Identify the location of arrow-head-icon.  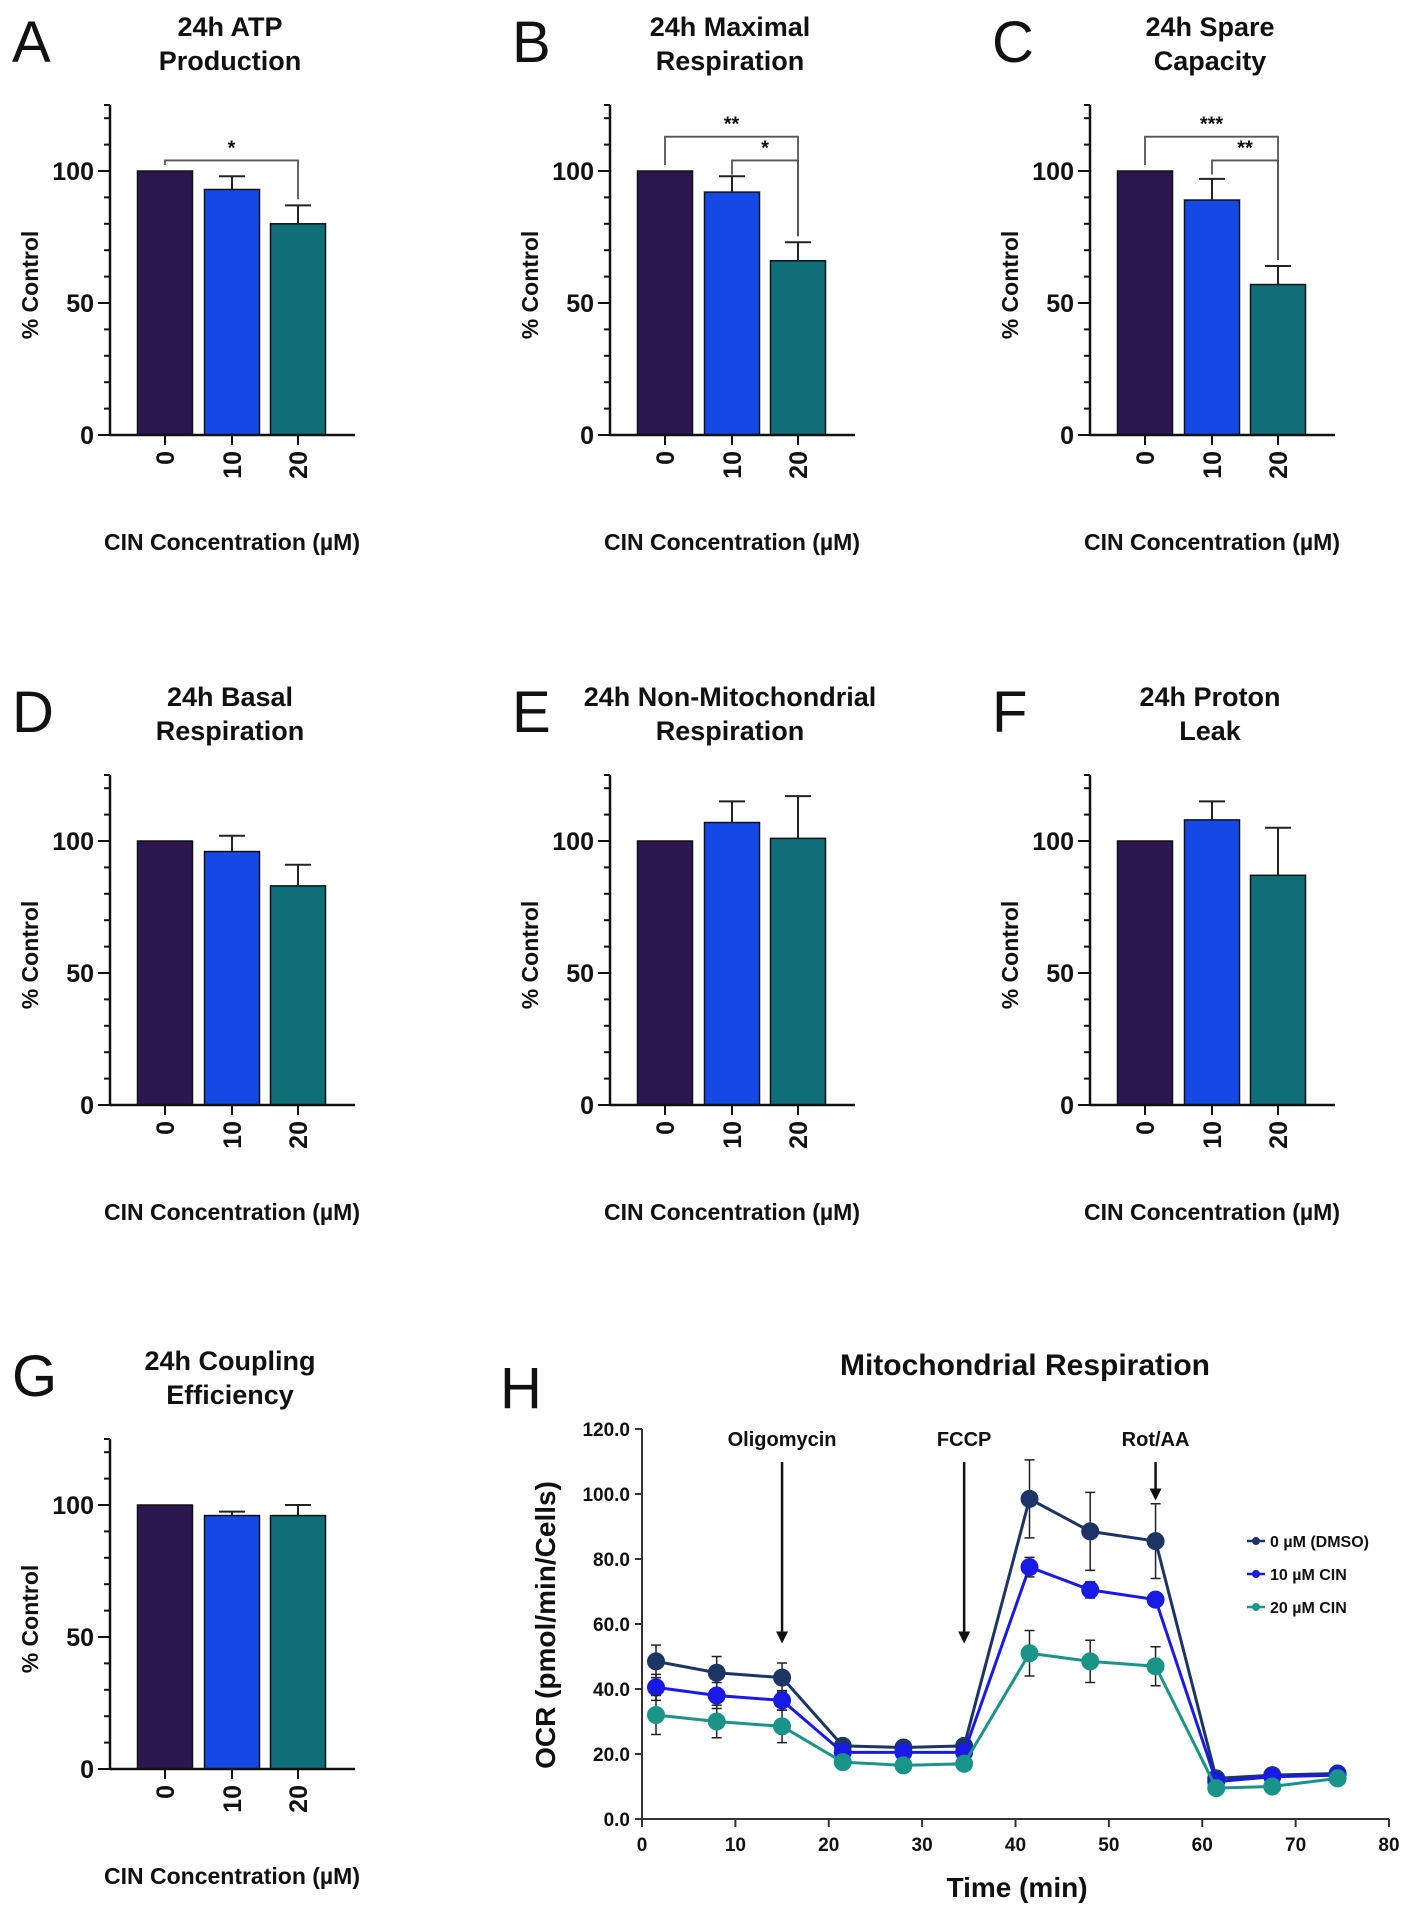
(964, 1637).